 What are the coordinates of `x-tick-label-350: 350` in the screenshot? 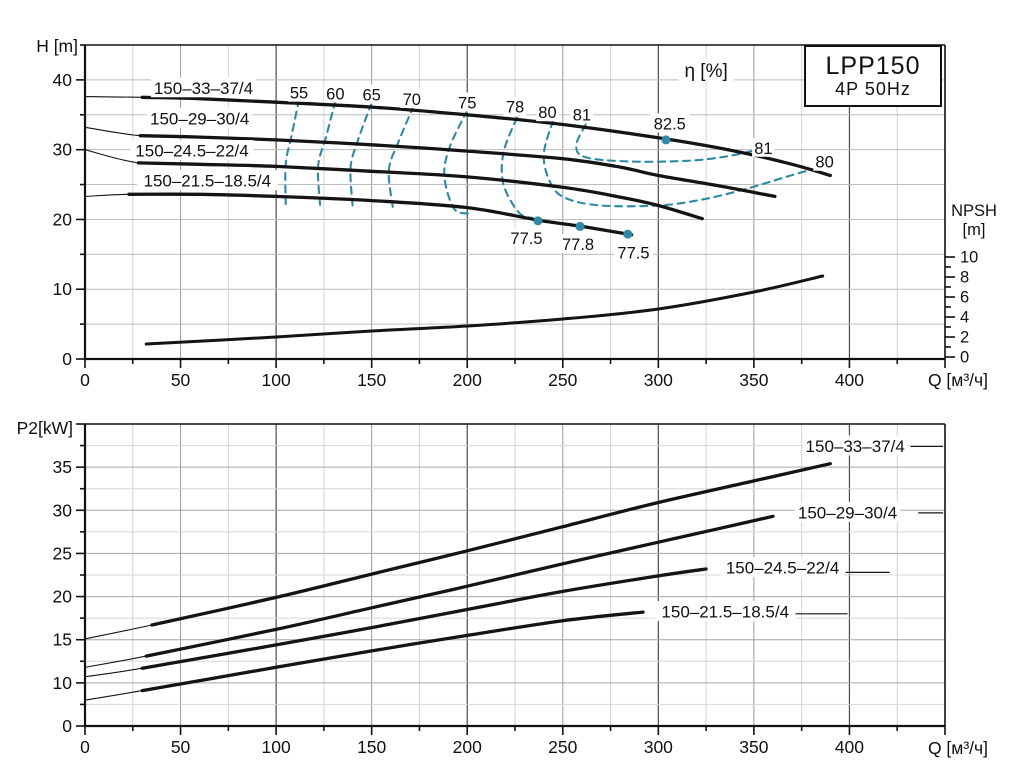 It's located at (753, 747).